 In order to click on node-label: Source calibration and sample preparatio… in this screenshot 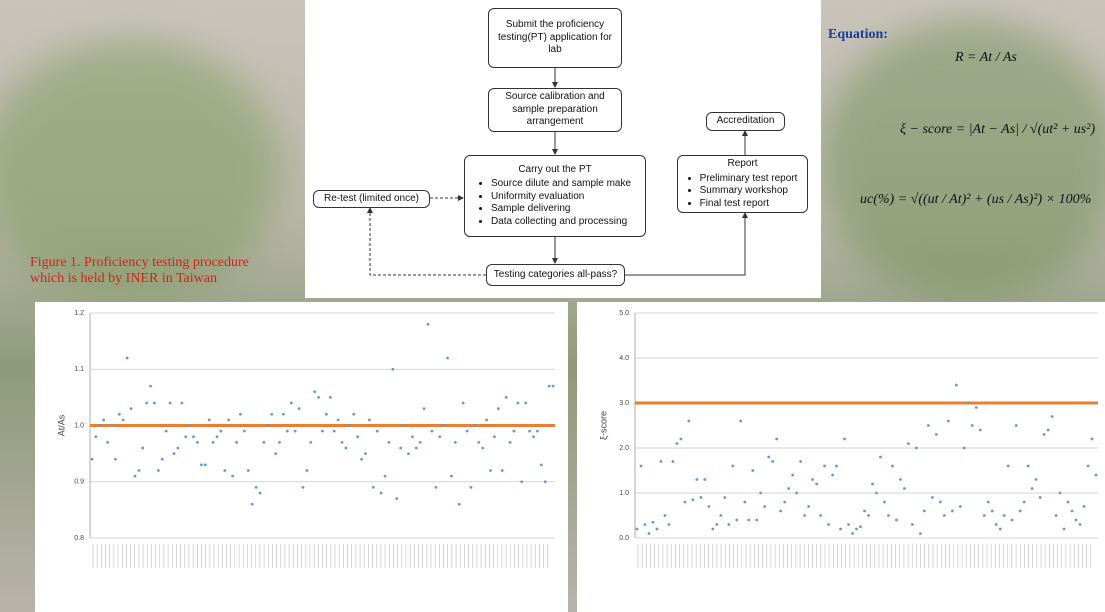, I will do `click(555, 109)`.